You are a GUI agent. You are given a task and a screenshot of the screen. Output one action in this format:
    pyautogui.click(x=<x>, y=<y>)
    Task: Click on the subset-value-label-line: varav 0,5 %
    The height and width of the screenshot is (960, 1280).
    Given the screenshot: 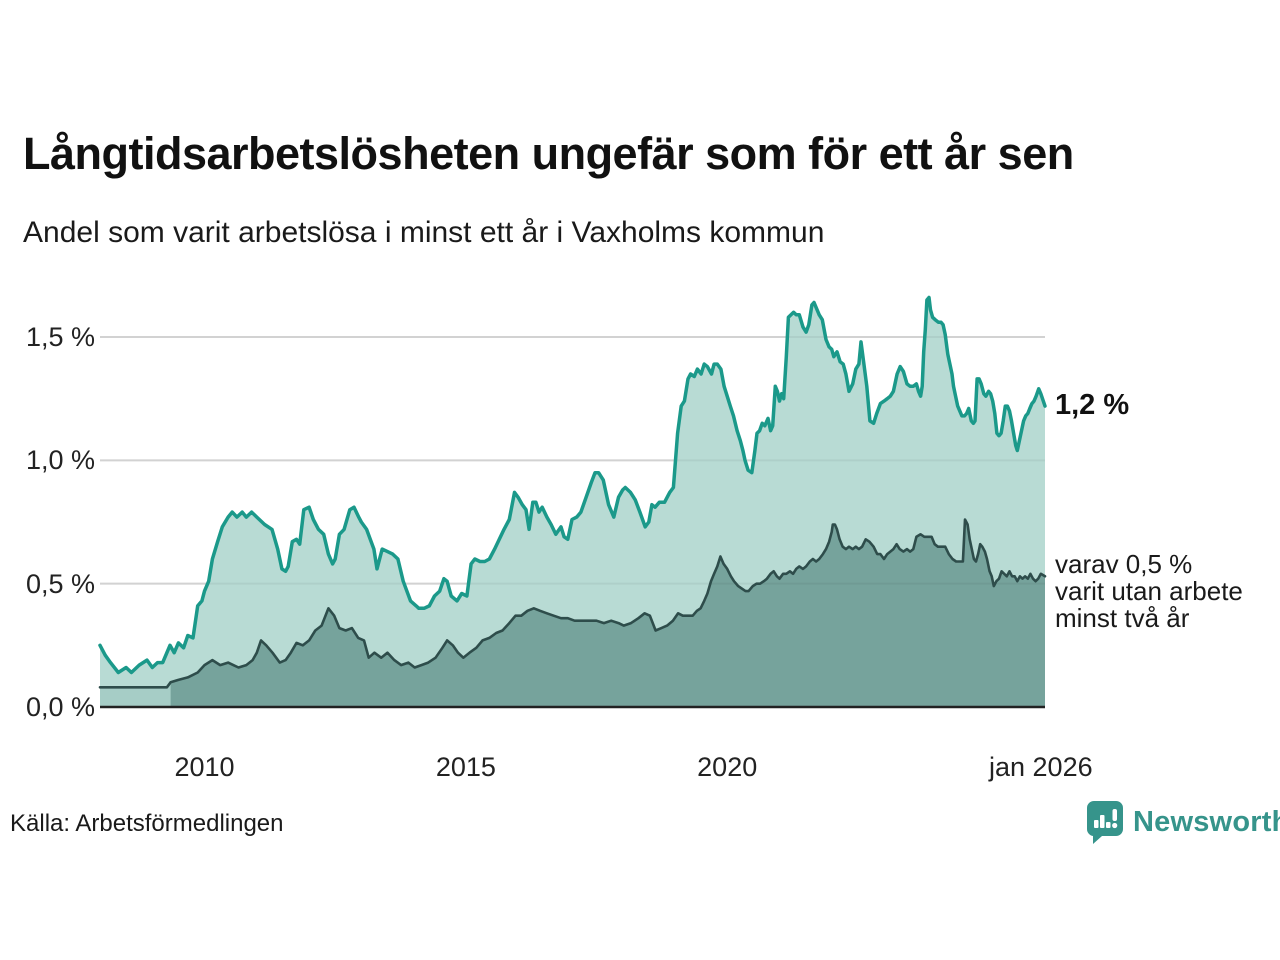 What is the action you would take?
    pyautogui.click(x=1124, y=564)
    